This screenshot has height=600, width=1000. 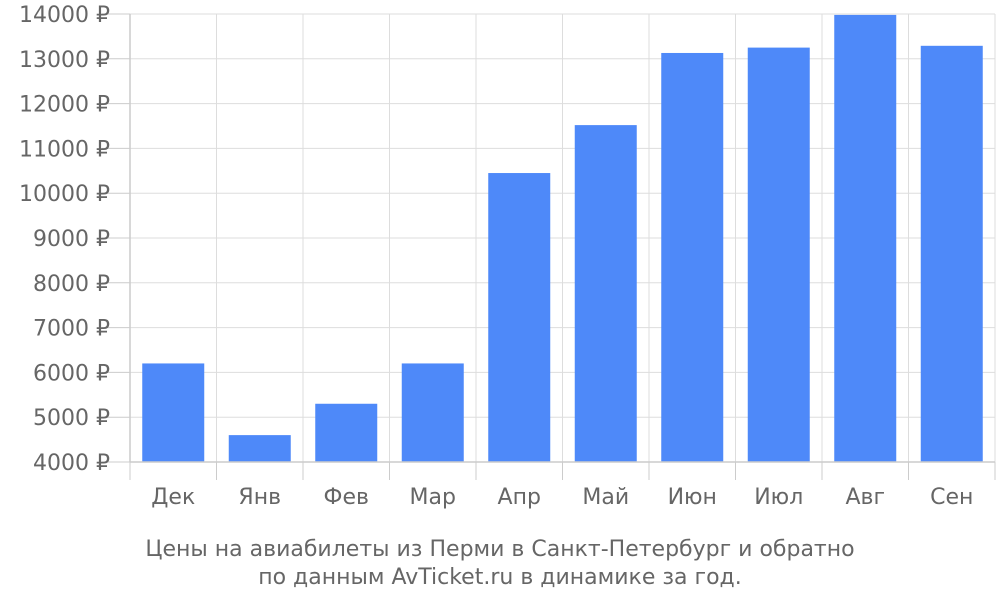 I want to click on y-tick-label: 14000 ₽, so click(x=64, y=15).